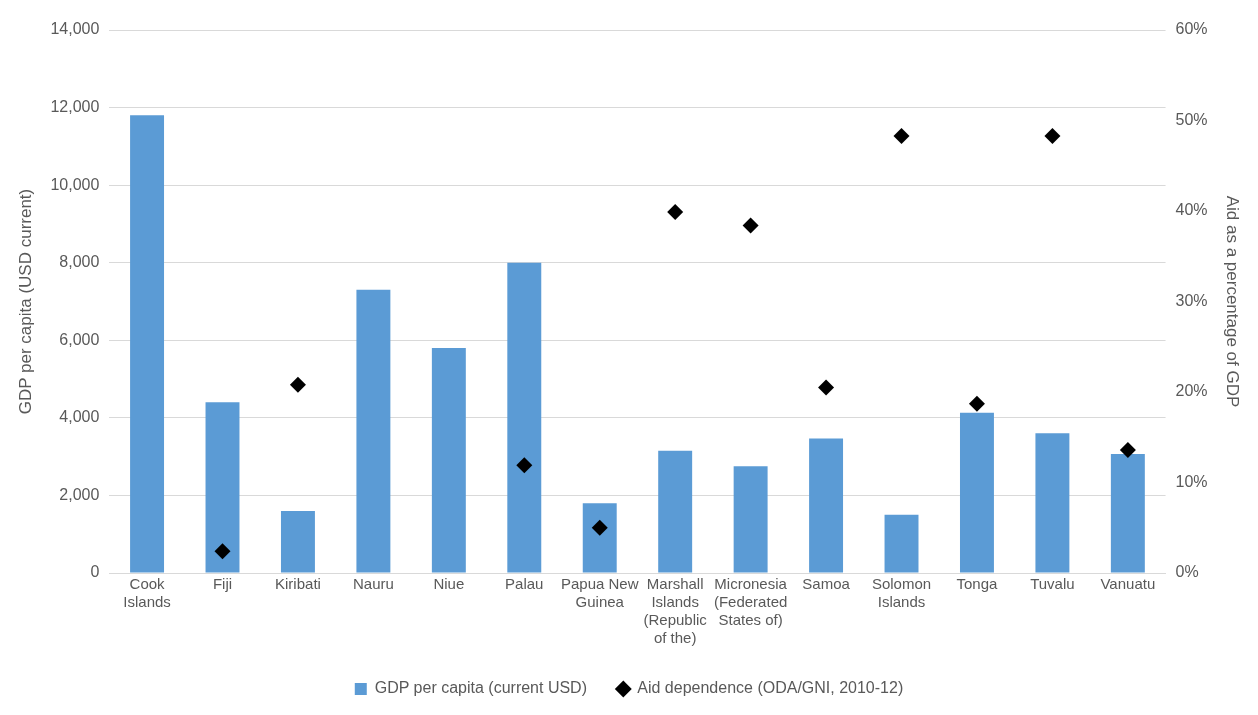 The height and width of the screenshot is (715, 1258). What do you see at coordinates (599, 593) in the screenshot?
I see `x-tick-label: Papua New Guinea` at bounding box center [599, 593].